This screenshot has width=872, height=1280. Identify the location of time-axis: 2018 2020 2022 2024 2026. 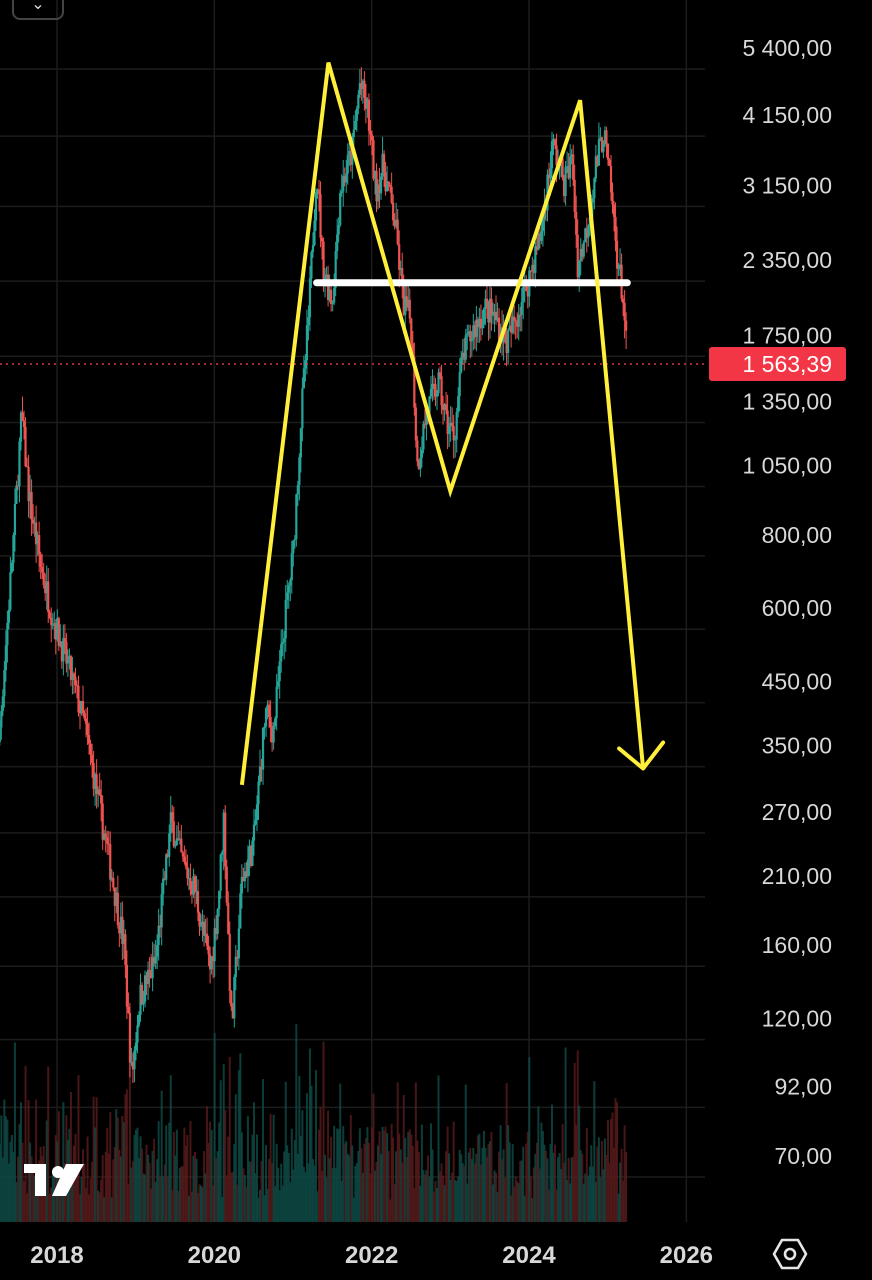
(371, 1255).